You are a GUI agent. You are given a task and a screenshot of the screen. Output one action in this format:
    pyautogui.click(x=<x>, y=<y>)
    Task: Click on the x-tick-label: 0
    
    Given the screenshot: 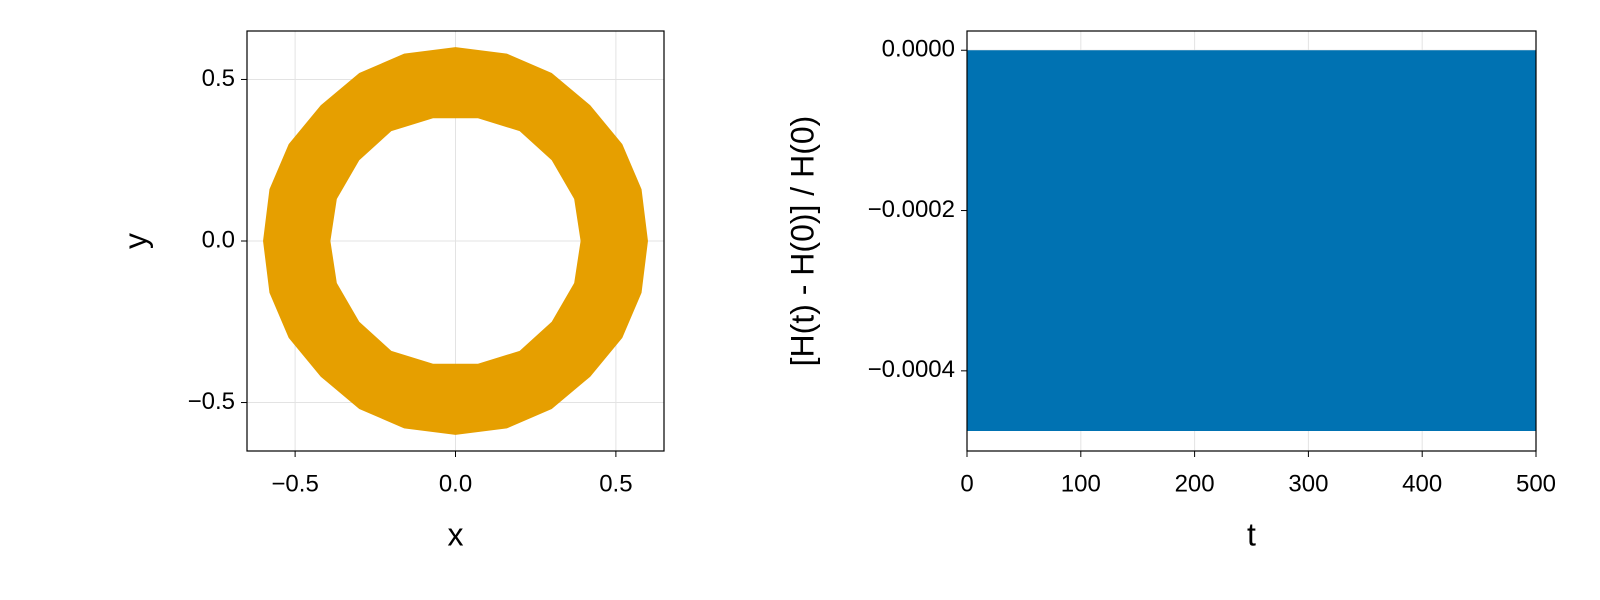 What is the action you would take?
    pyautogui.click(x=966, y=483)
    